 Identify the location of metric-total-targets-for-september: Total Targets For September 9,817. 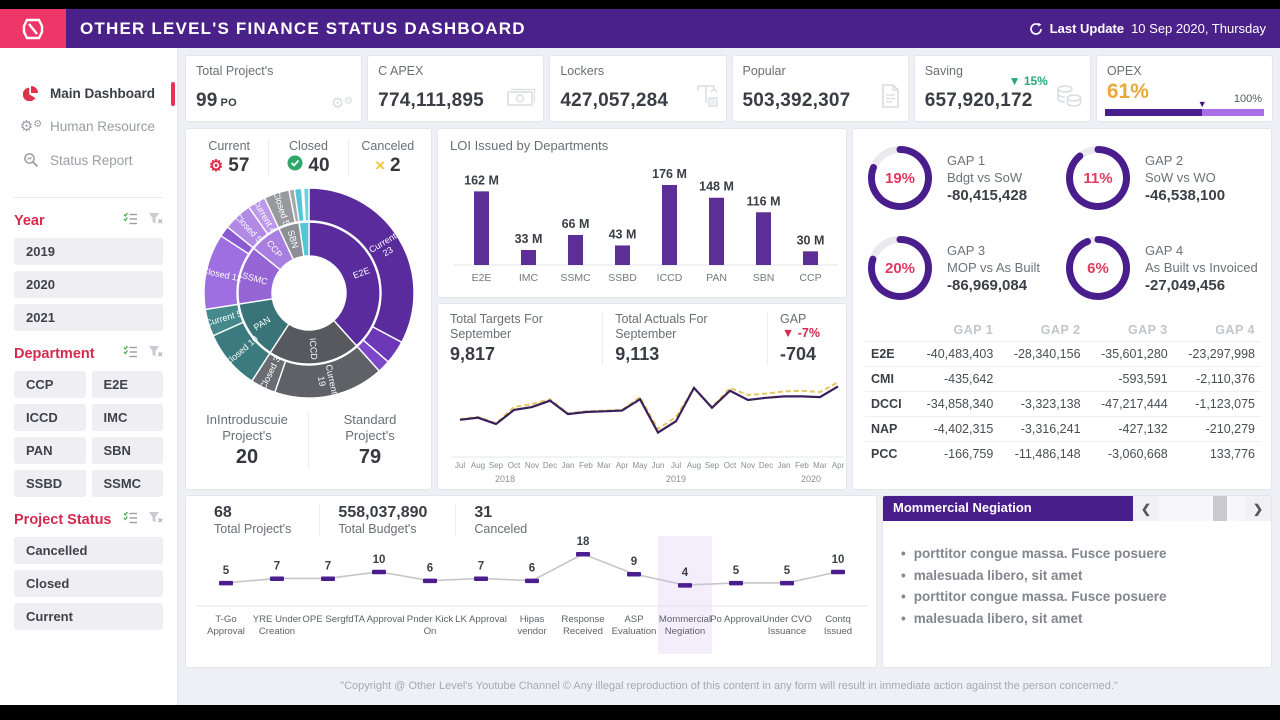
(527, 338).